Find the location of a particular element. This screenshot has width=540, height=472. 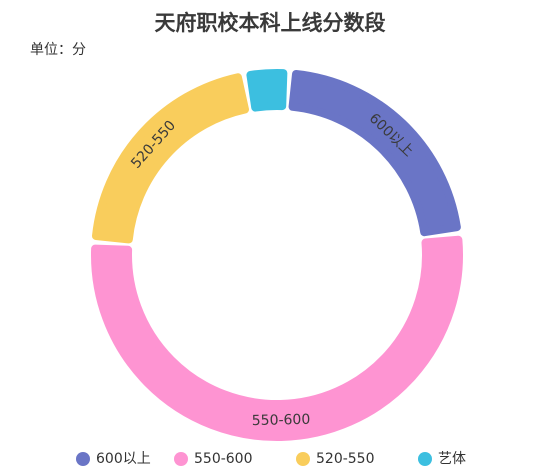

legend: 600以上 550-600 520-550 艺体 is located at coordinates (271, 459).